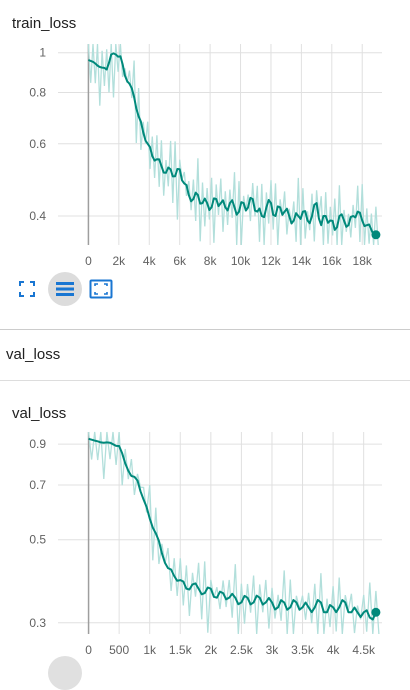  What do you see at coordinates (273, 650) in the screenshot?
I see `x-tick-label: 3k` at bounding box center [273, 650].